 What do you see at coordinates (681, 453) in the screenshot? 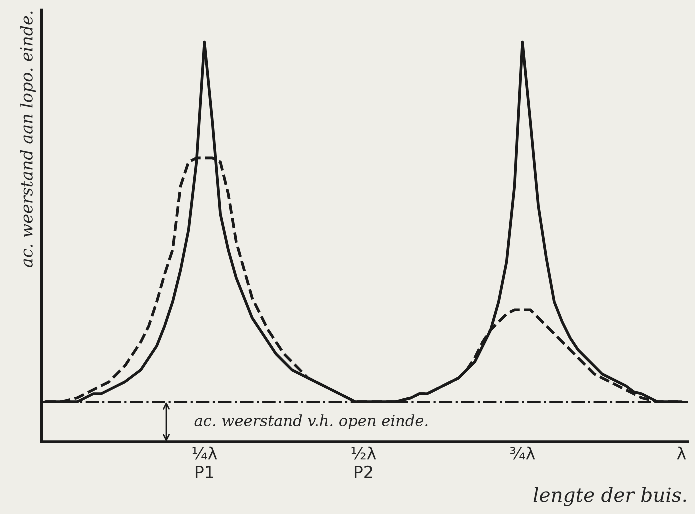
I see `x-tick-label: λ` at bounding box center [681, 453].